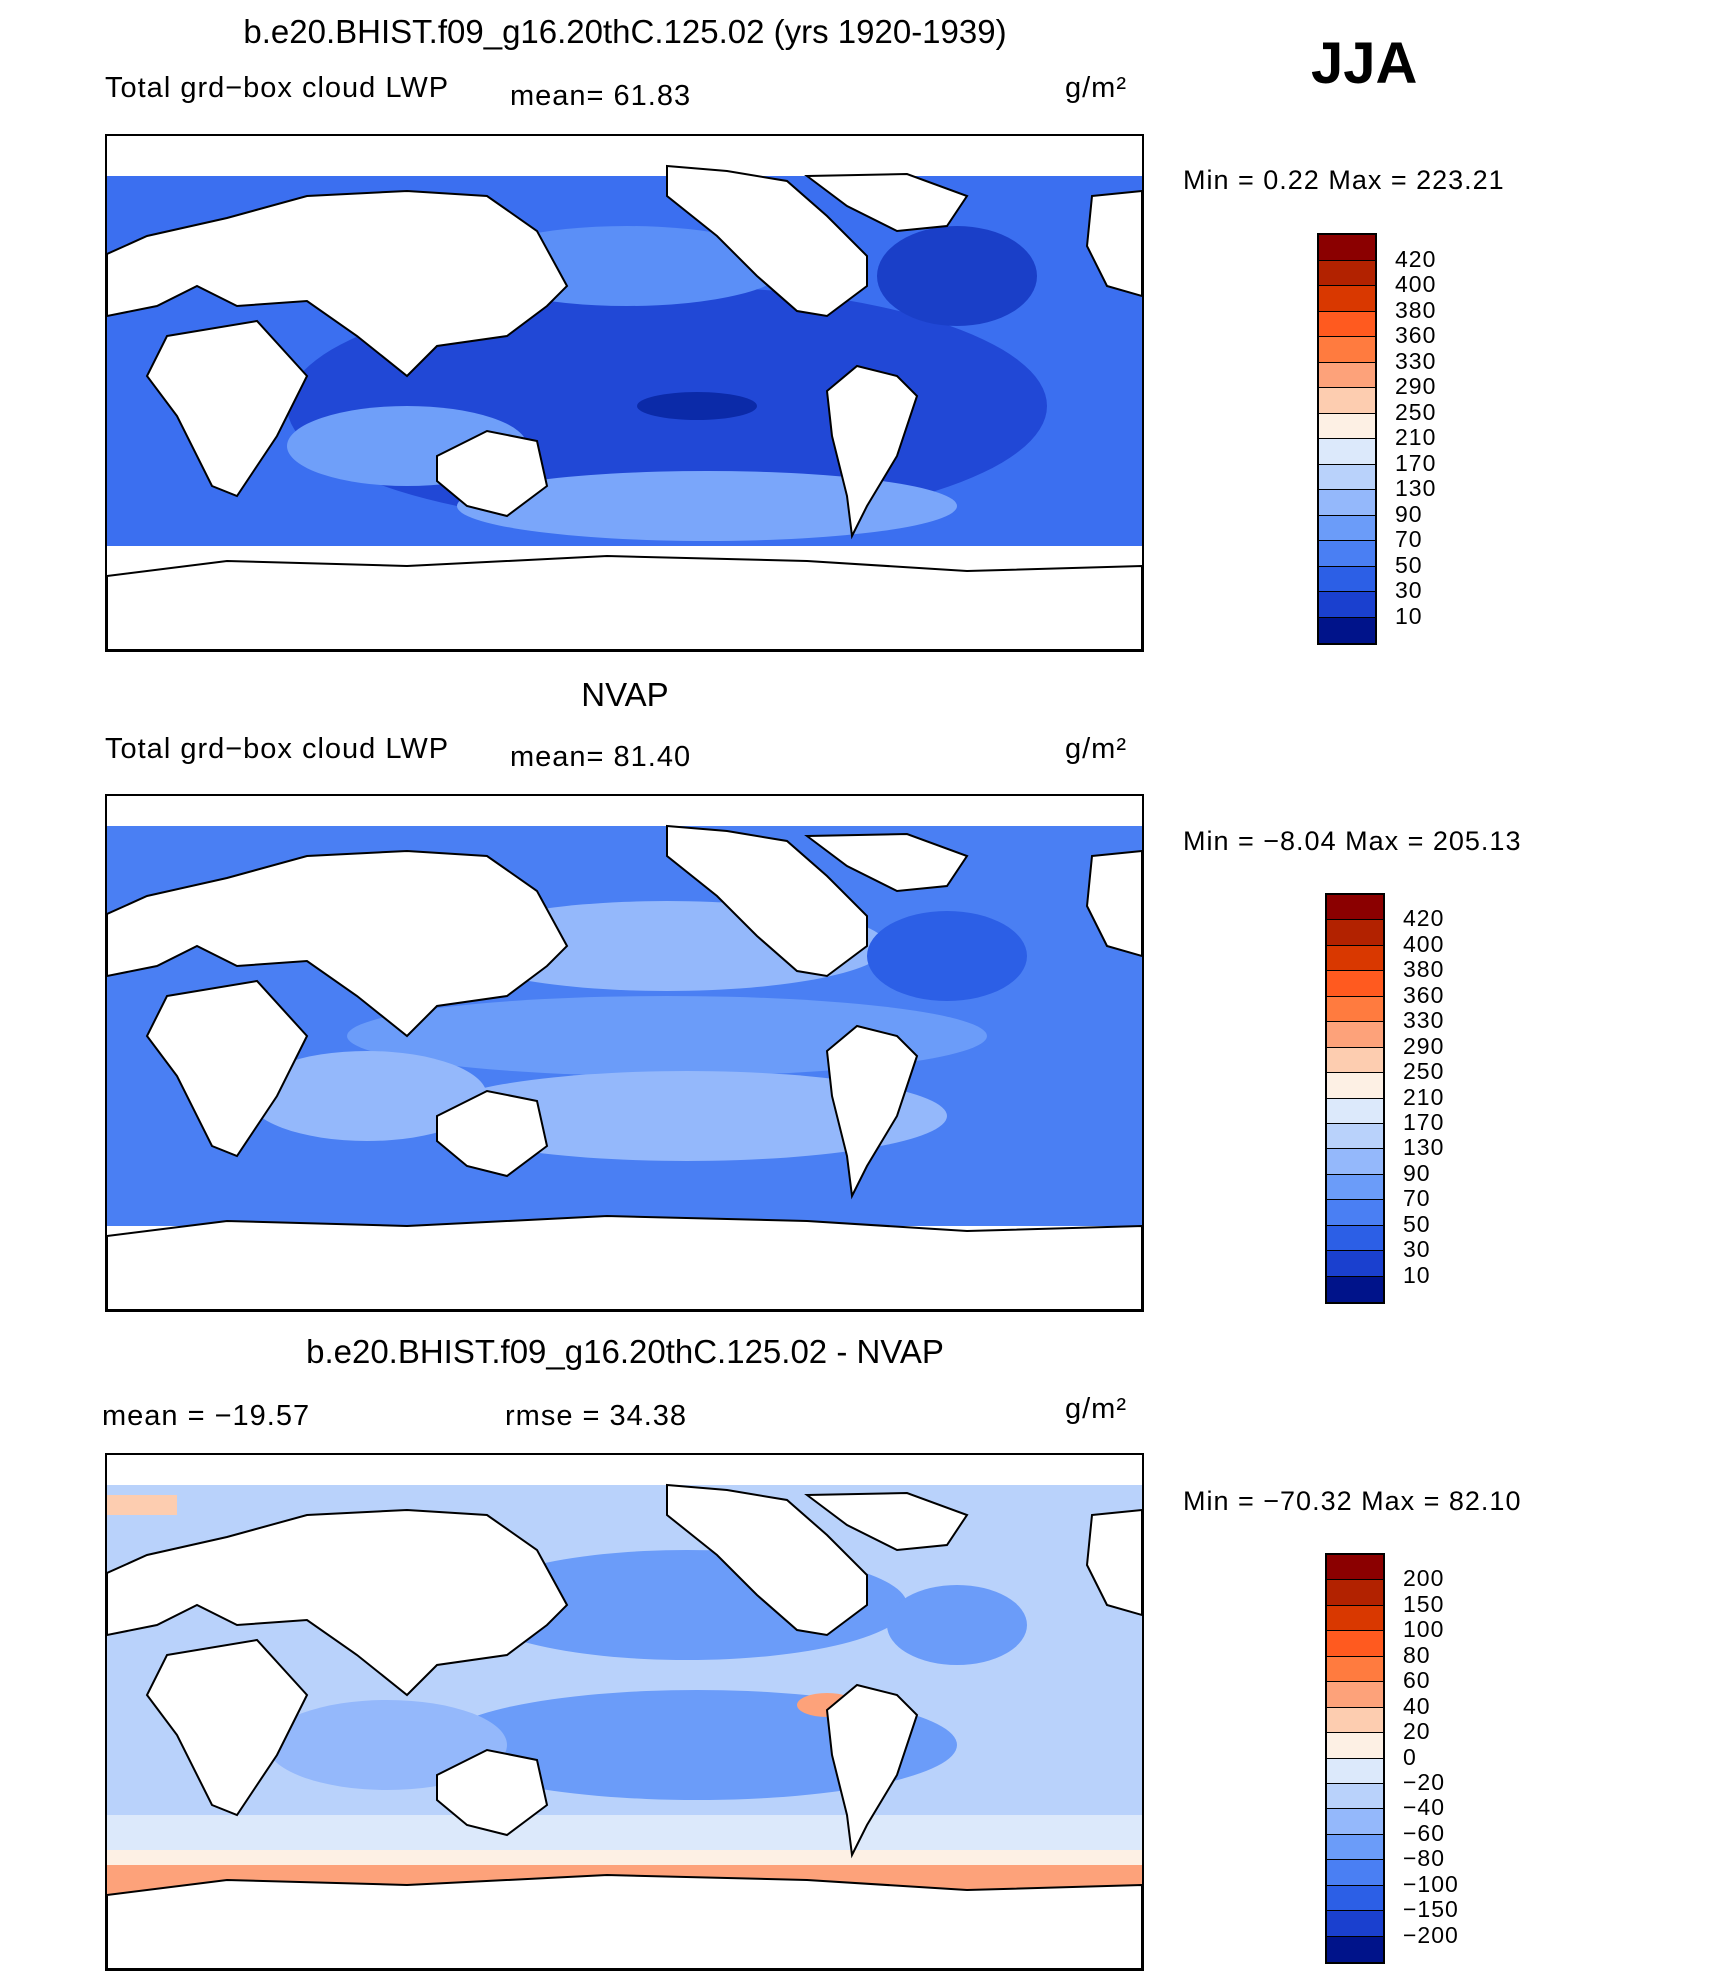 The height and width of the screenshot is (1979, 1710). What do you see at coordinates (1424, 1071) in the screenshot?
I see `colorbar-tick-label: 250` at bounding box center [1424, 1071].